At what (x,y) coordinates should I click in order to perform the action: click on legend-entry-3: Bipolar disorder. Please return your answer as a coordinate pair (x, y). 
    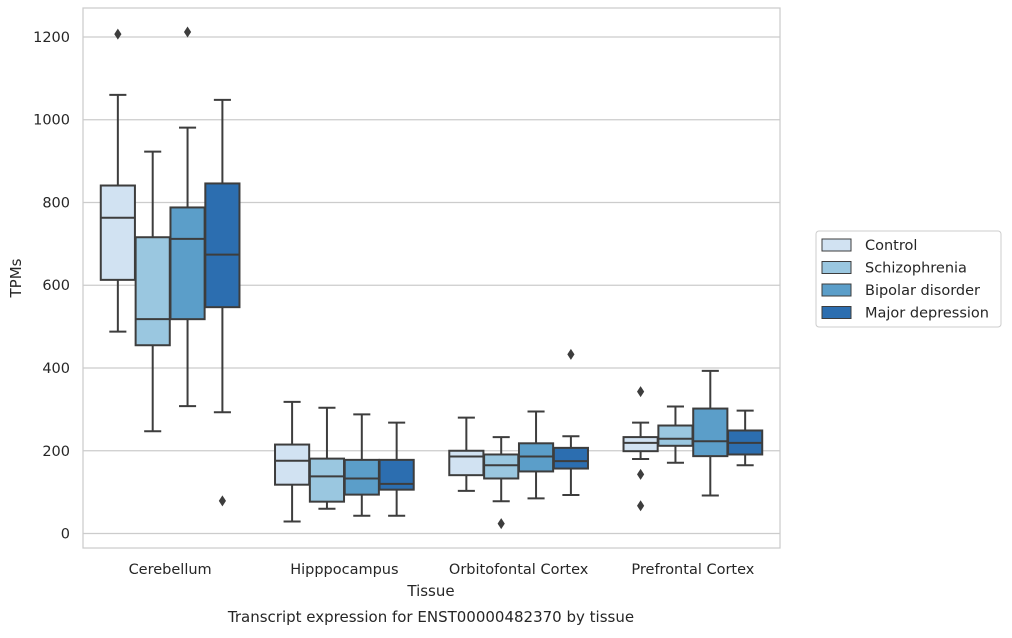
    Looking at the image, I should click on (900, 291).